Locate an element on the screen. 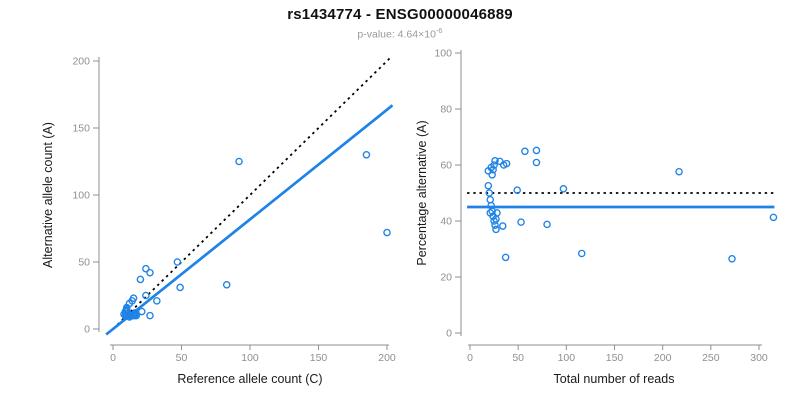 This screenshot has height=400, width=800. percentage-plot-points is located at coordinates (631, 204).